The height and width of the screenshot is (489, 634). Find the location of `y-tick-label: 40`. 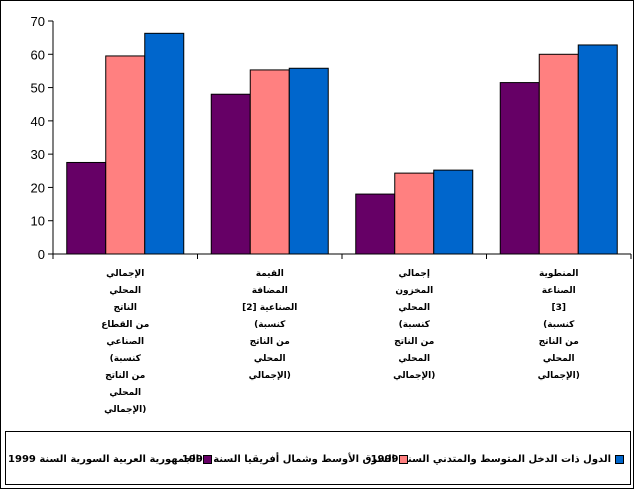

y-tick-label: 40 is located at coordinates (38, 121).